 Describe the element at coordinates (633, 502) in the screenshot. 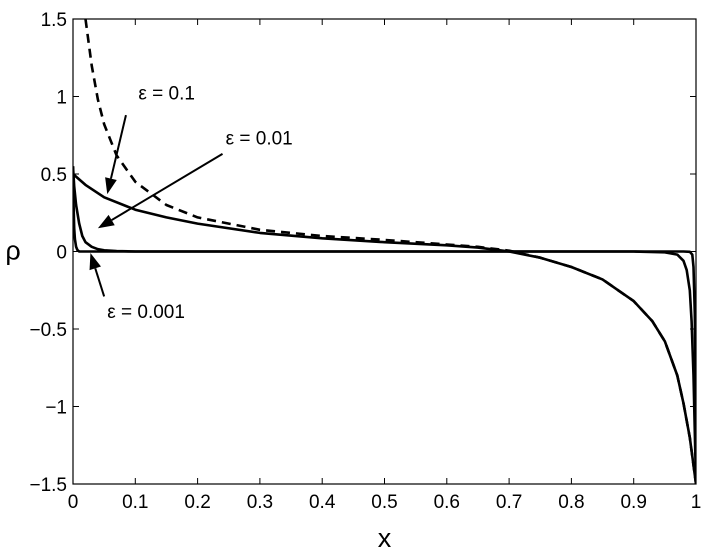

I see `x-tick-label: 0.9` at that location.